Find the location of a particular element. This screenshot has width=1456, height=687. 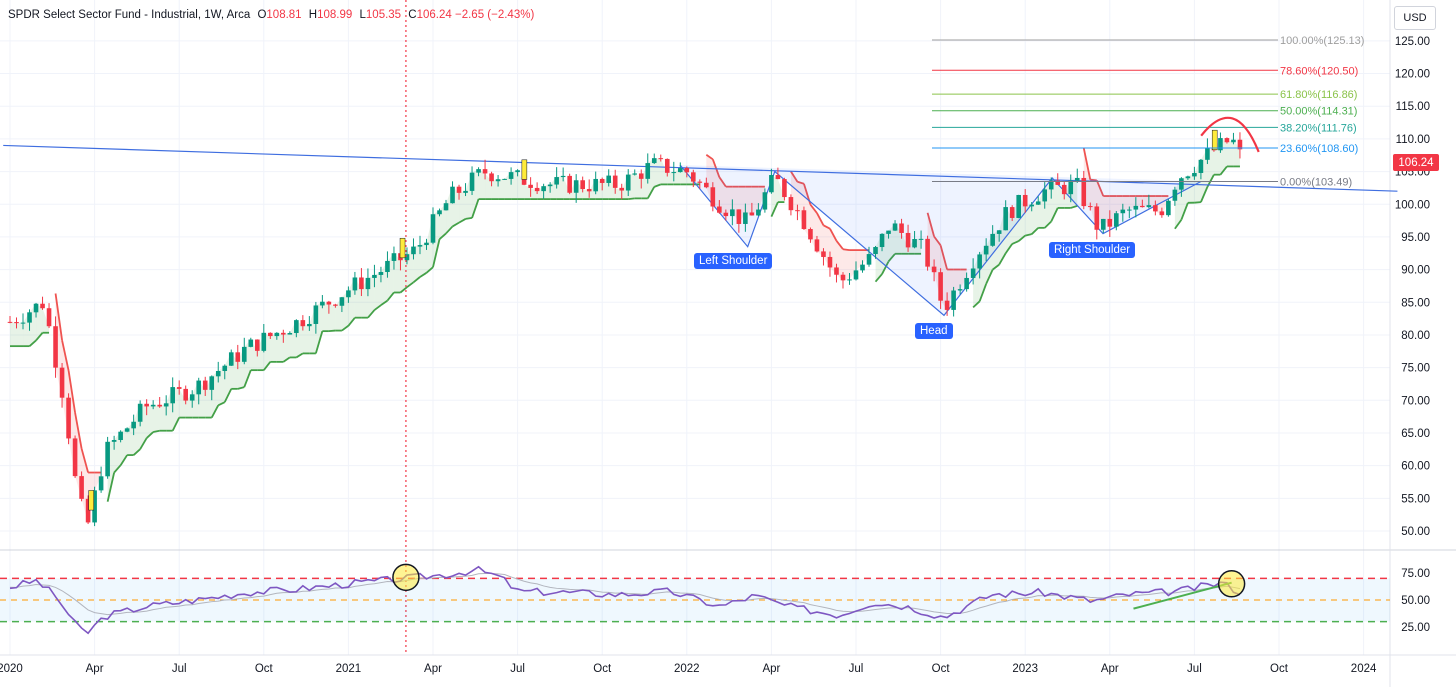

time-axis-tick: Oct is located at coordinates (602, 669).